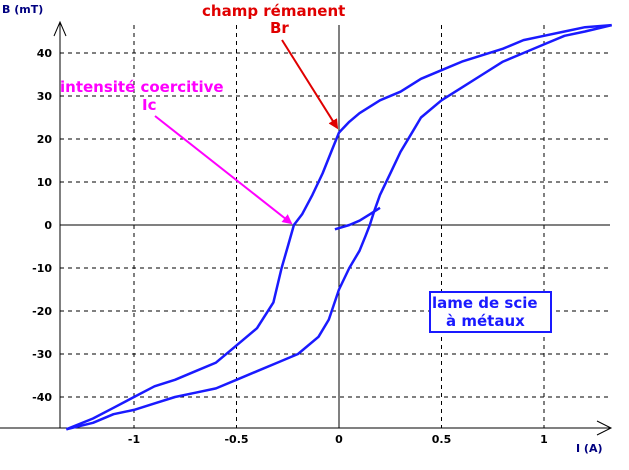 Image resolution: width=629 pixels, height=470 pixels. What do you see at coordinates (485, 321) in the screenshot?
I see `material-label-line2: à métaux` at bounding box center [485, 321].